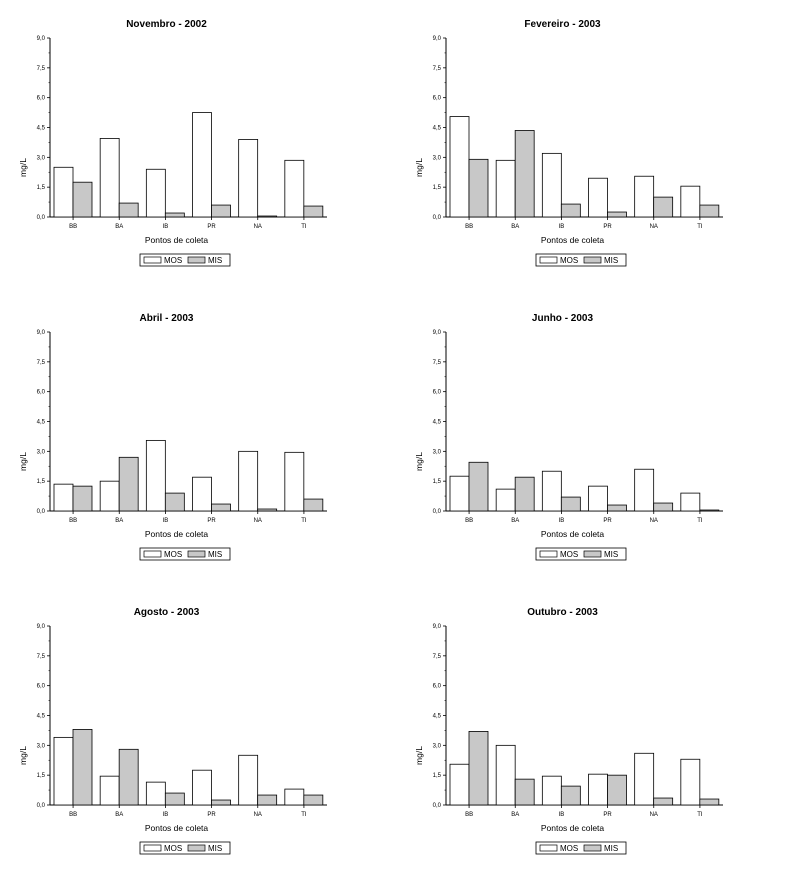  Describe the element at coordinates (166, 24) in the screenshot. I see `chart-title: Novembro - 2002` at that location.